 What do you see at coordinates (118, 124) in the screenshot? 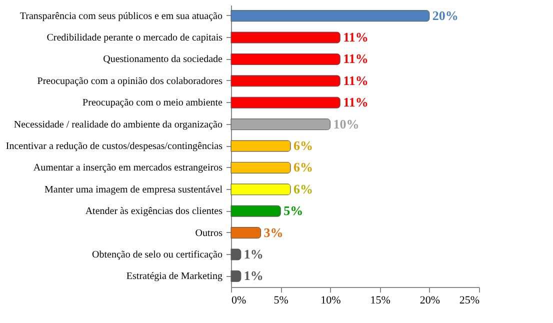
I see `y-tick-label: Necessidade / realidade do ambiente da organização` at bounding box center [118, 124].